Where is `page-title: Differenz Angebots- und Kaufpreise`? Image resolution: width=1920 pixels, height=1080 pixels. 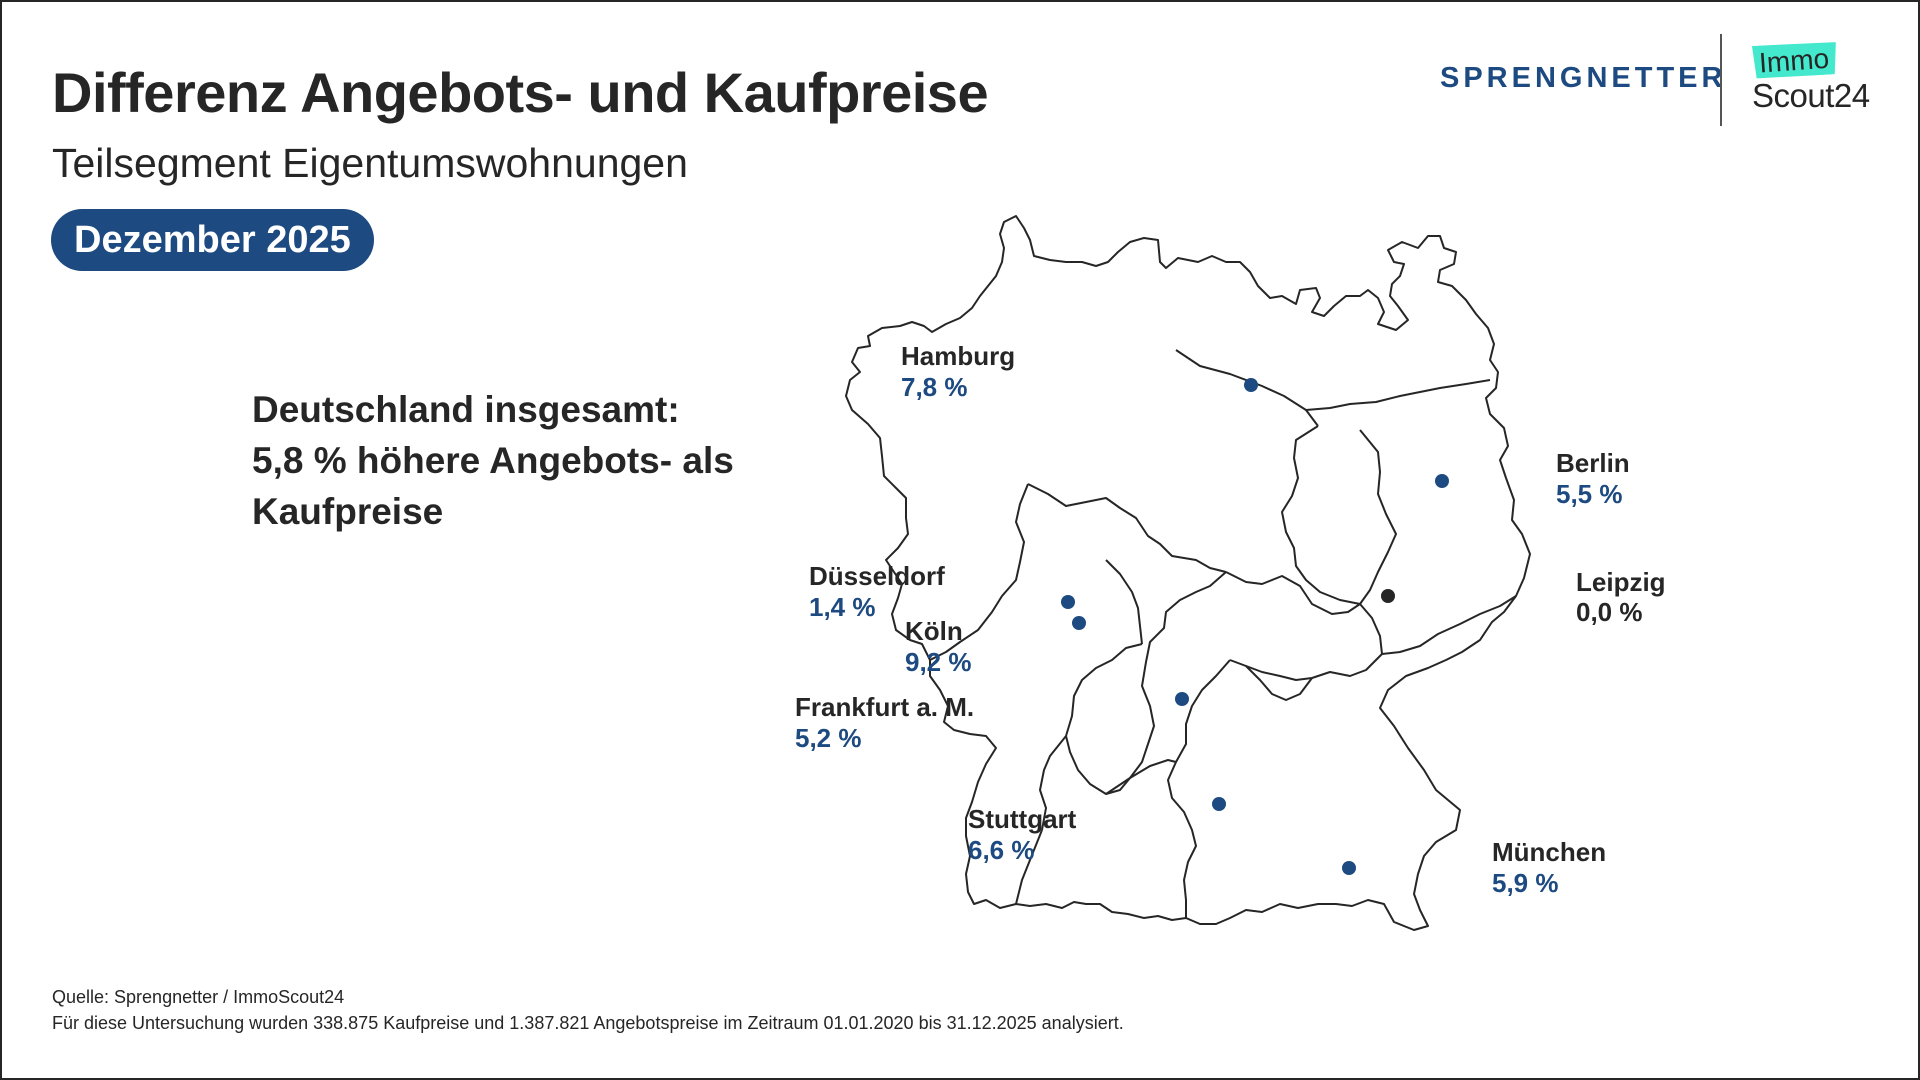
page-title: Differenz Angebots- und Kaufpreise is located at coordinates (520, 92).